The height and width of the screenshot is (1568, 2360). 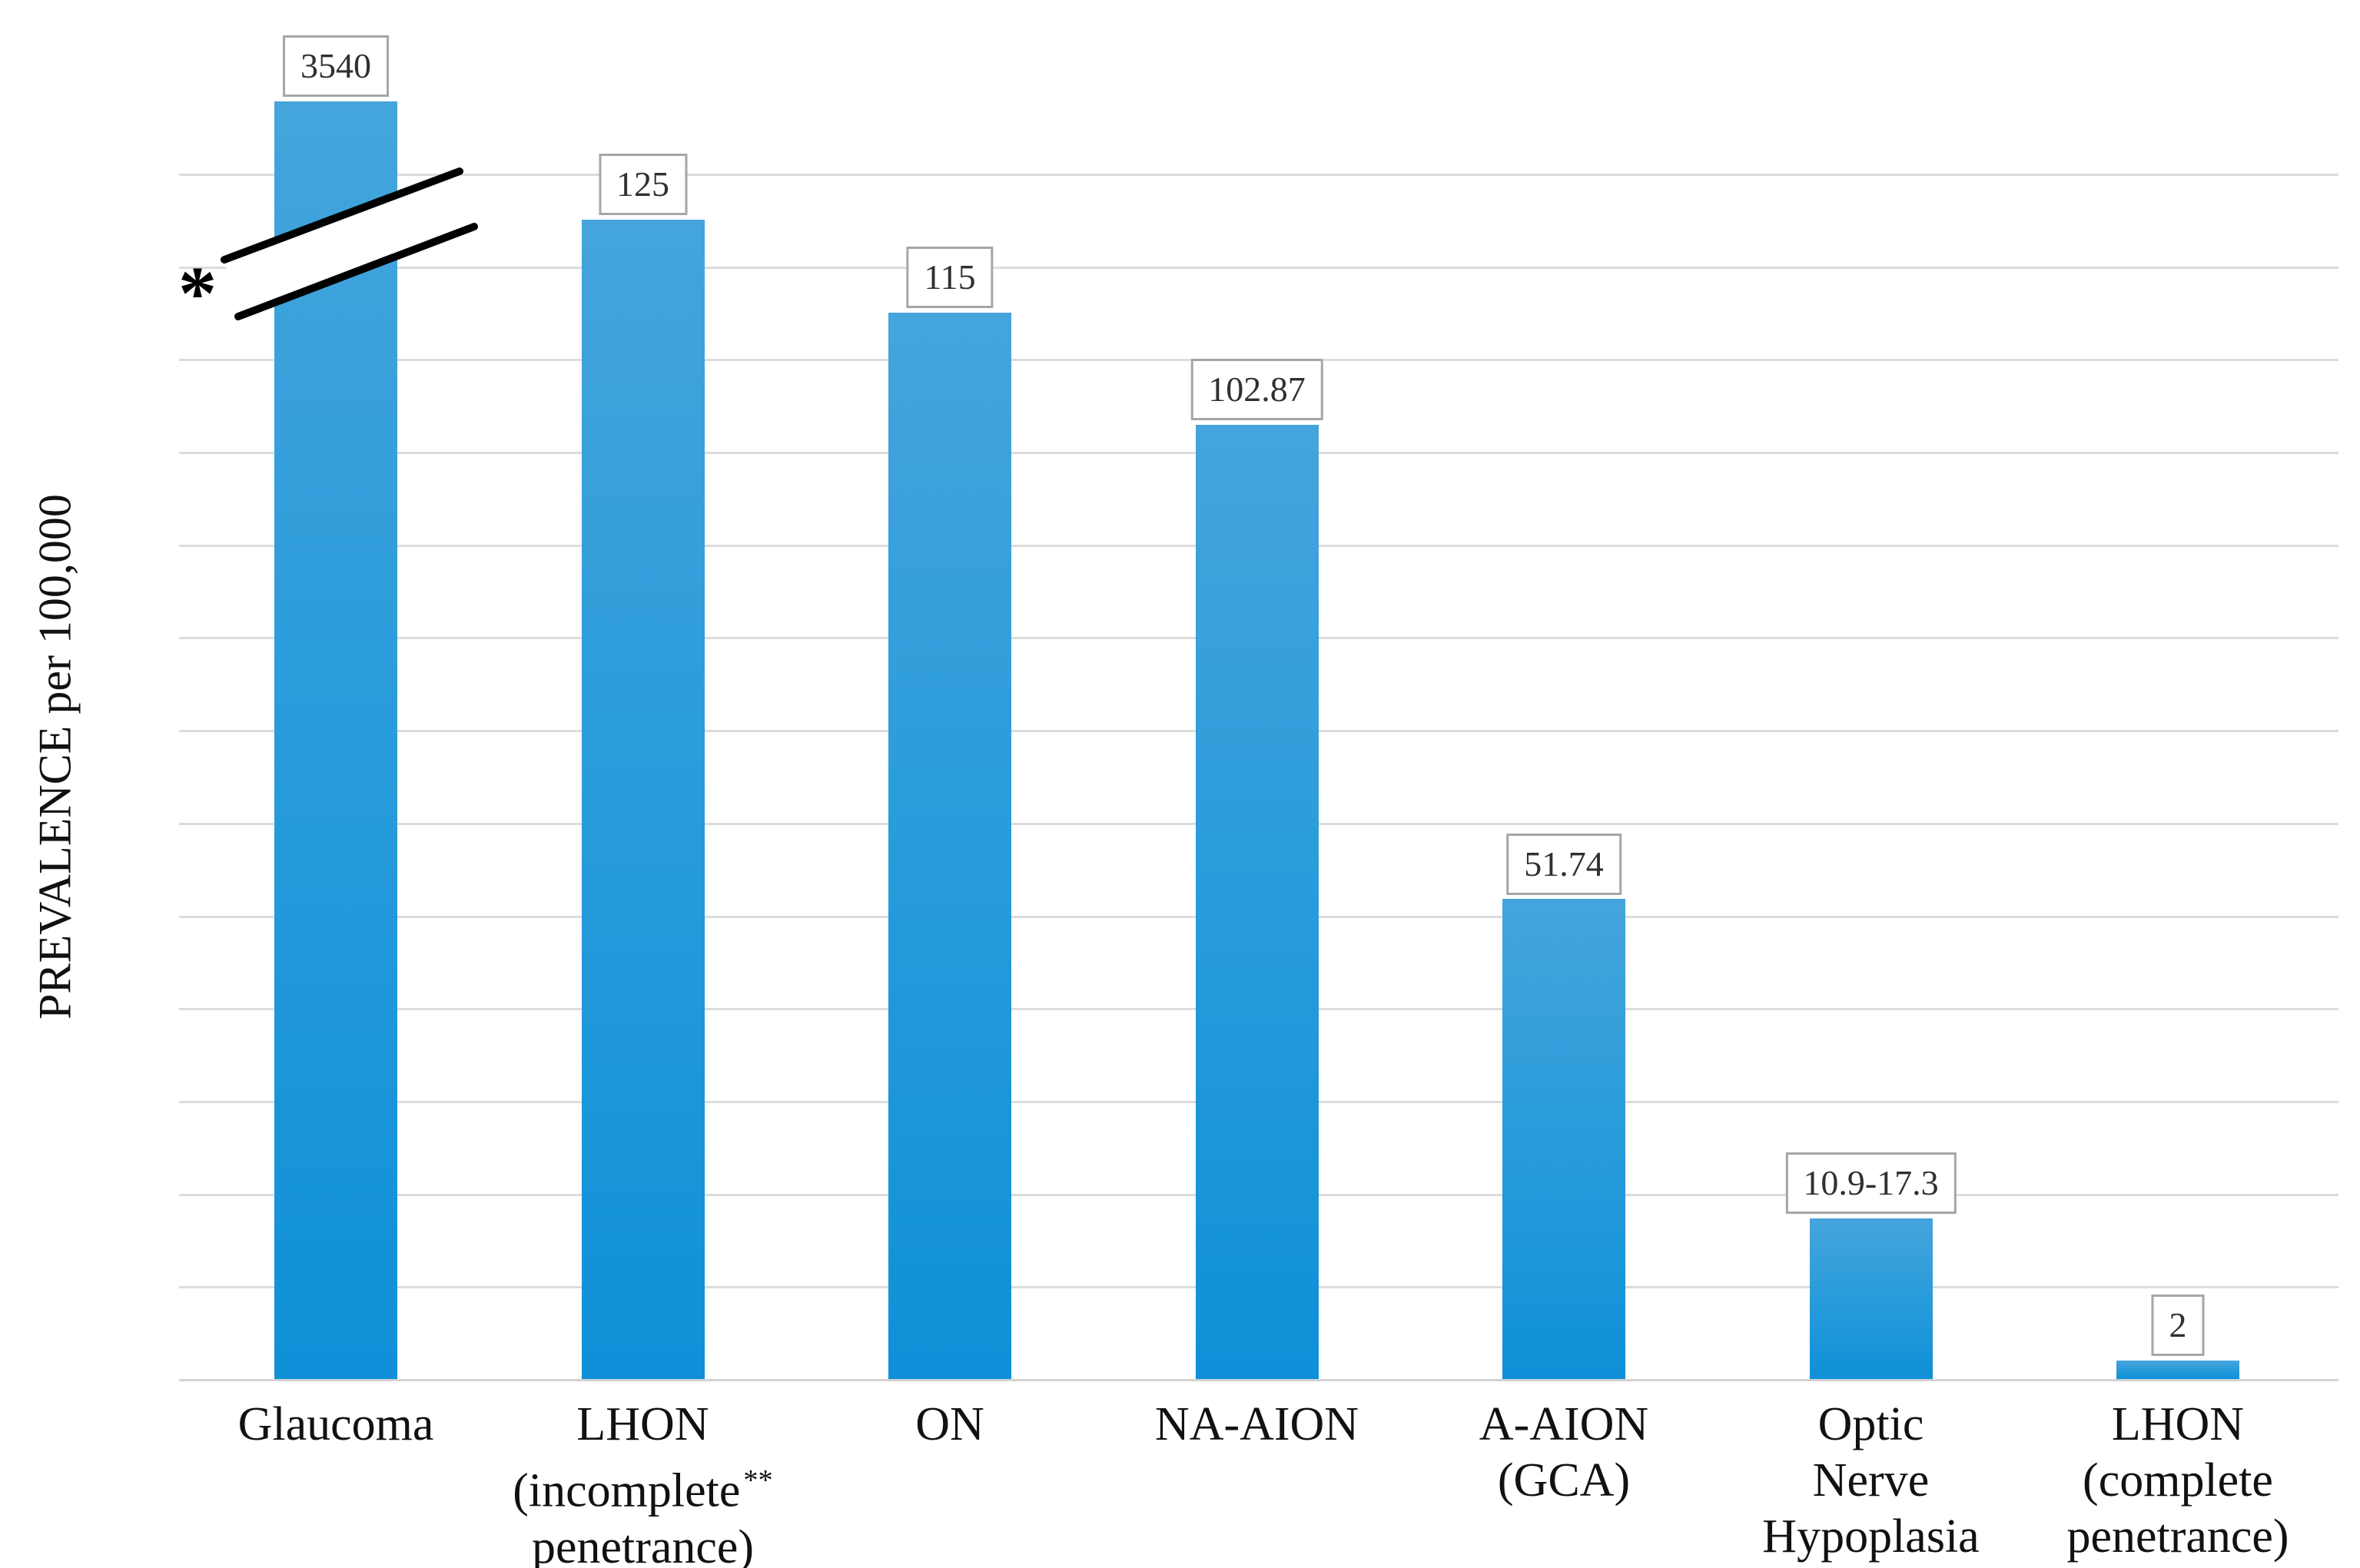 I want to click on axis-break-asterisk: *, so click(x=198, y=293).